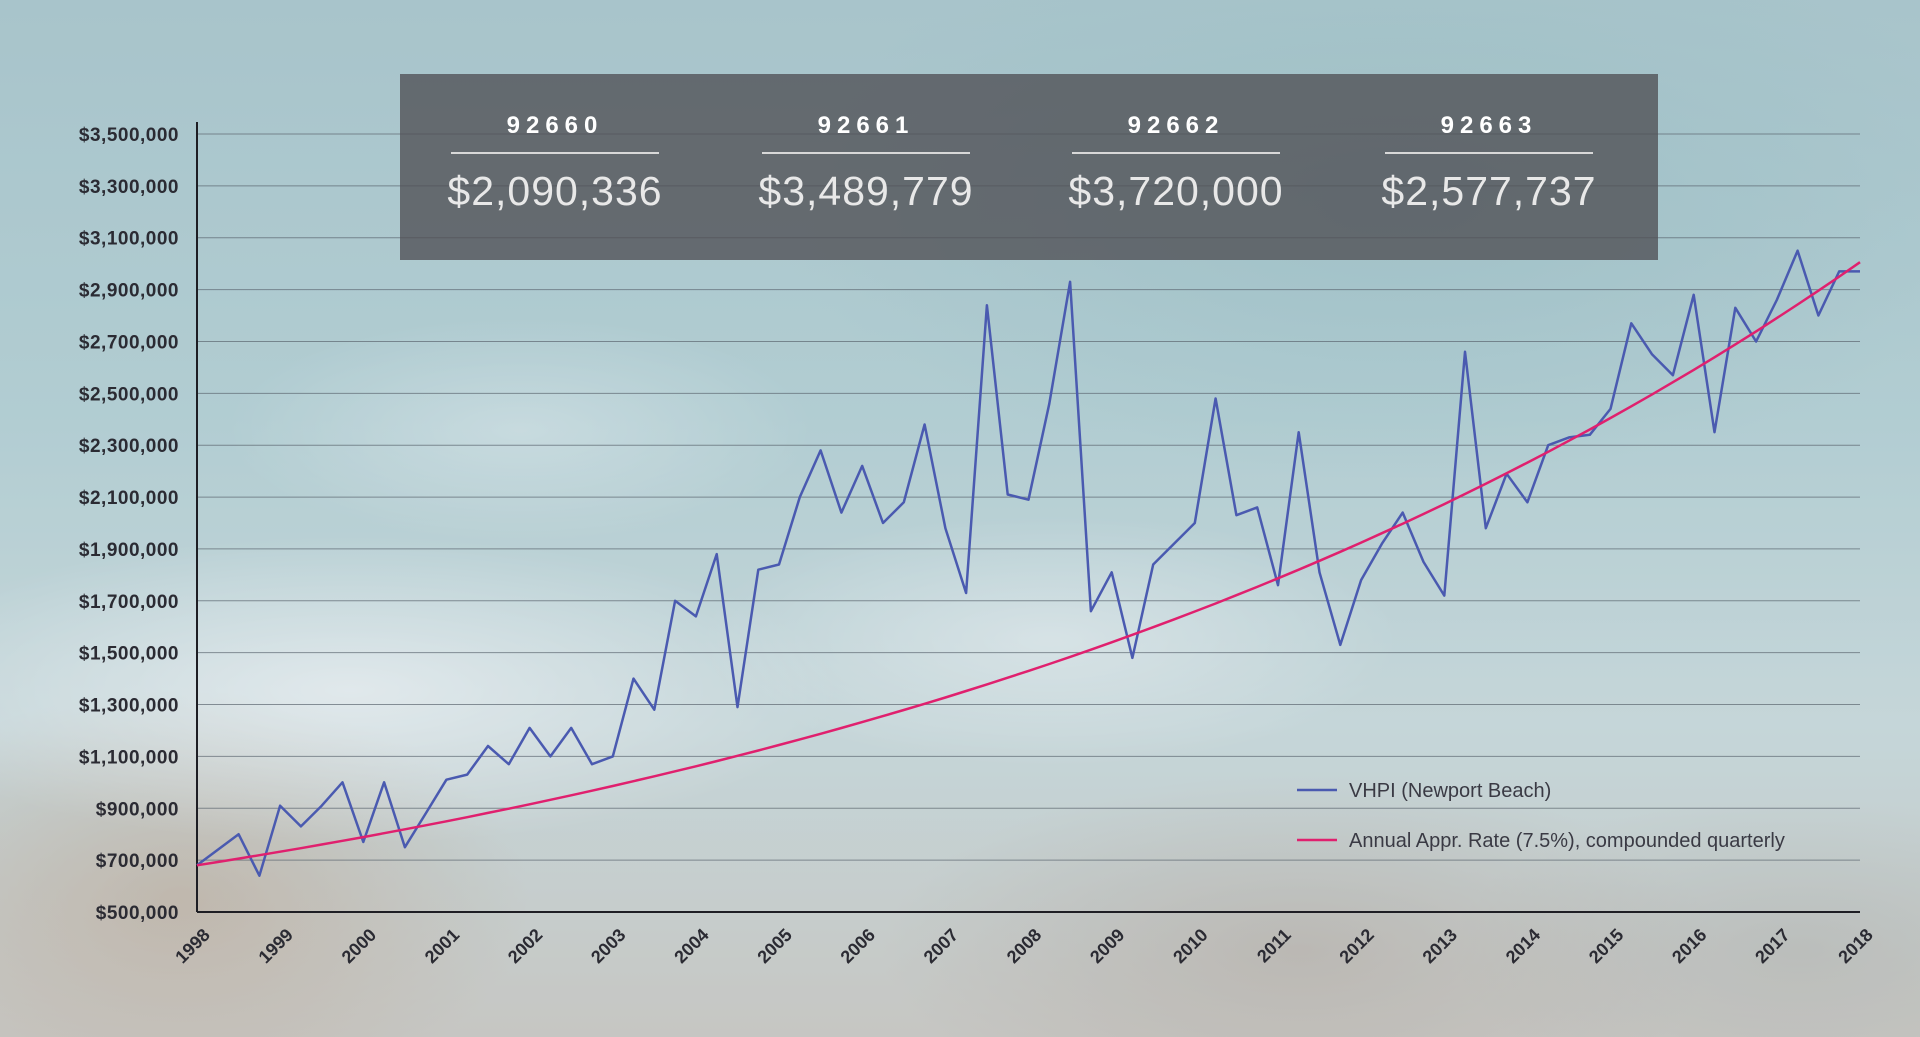 The width and height of the screenshot is (1920, 1037). What do you see at coordinates (129, 550) in the screenshot?
I see `y-tick-label: $1,900,000` at bounding box center [129, 550].